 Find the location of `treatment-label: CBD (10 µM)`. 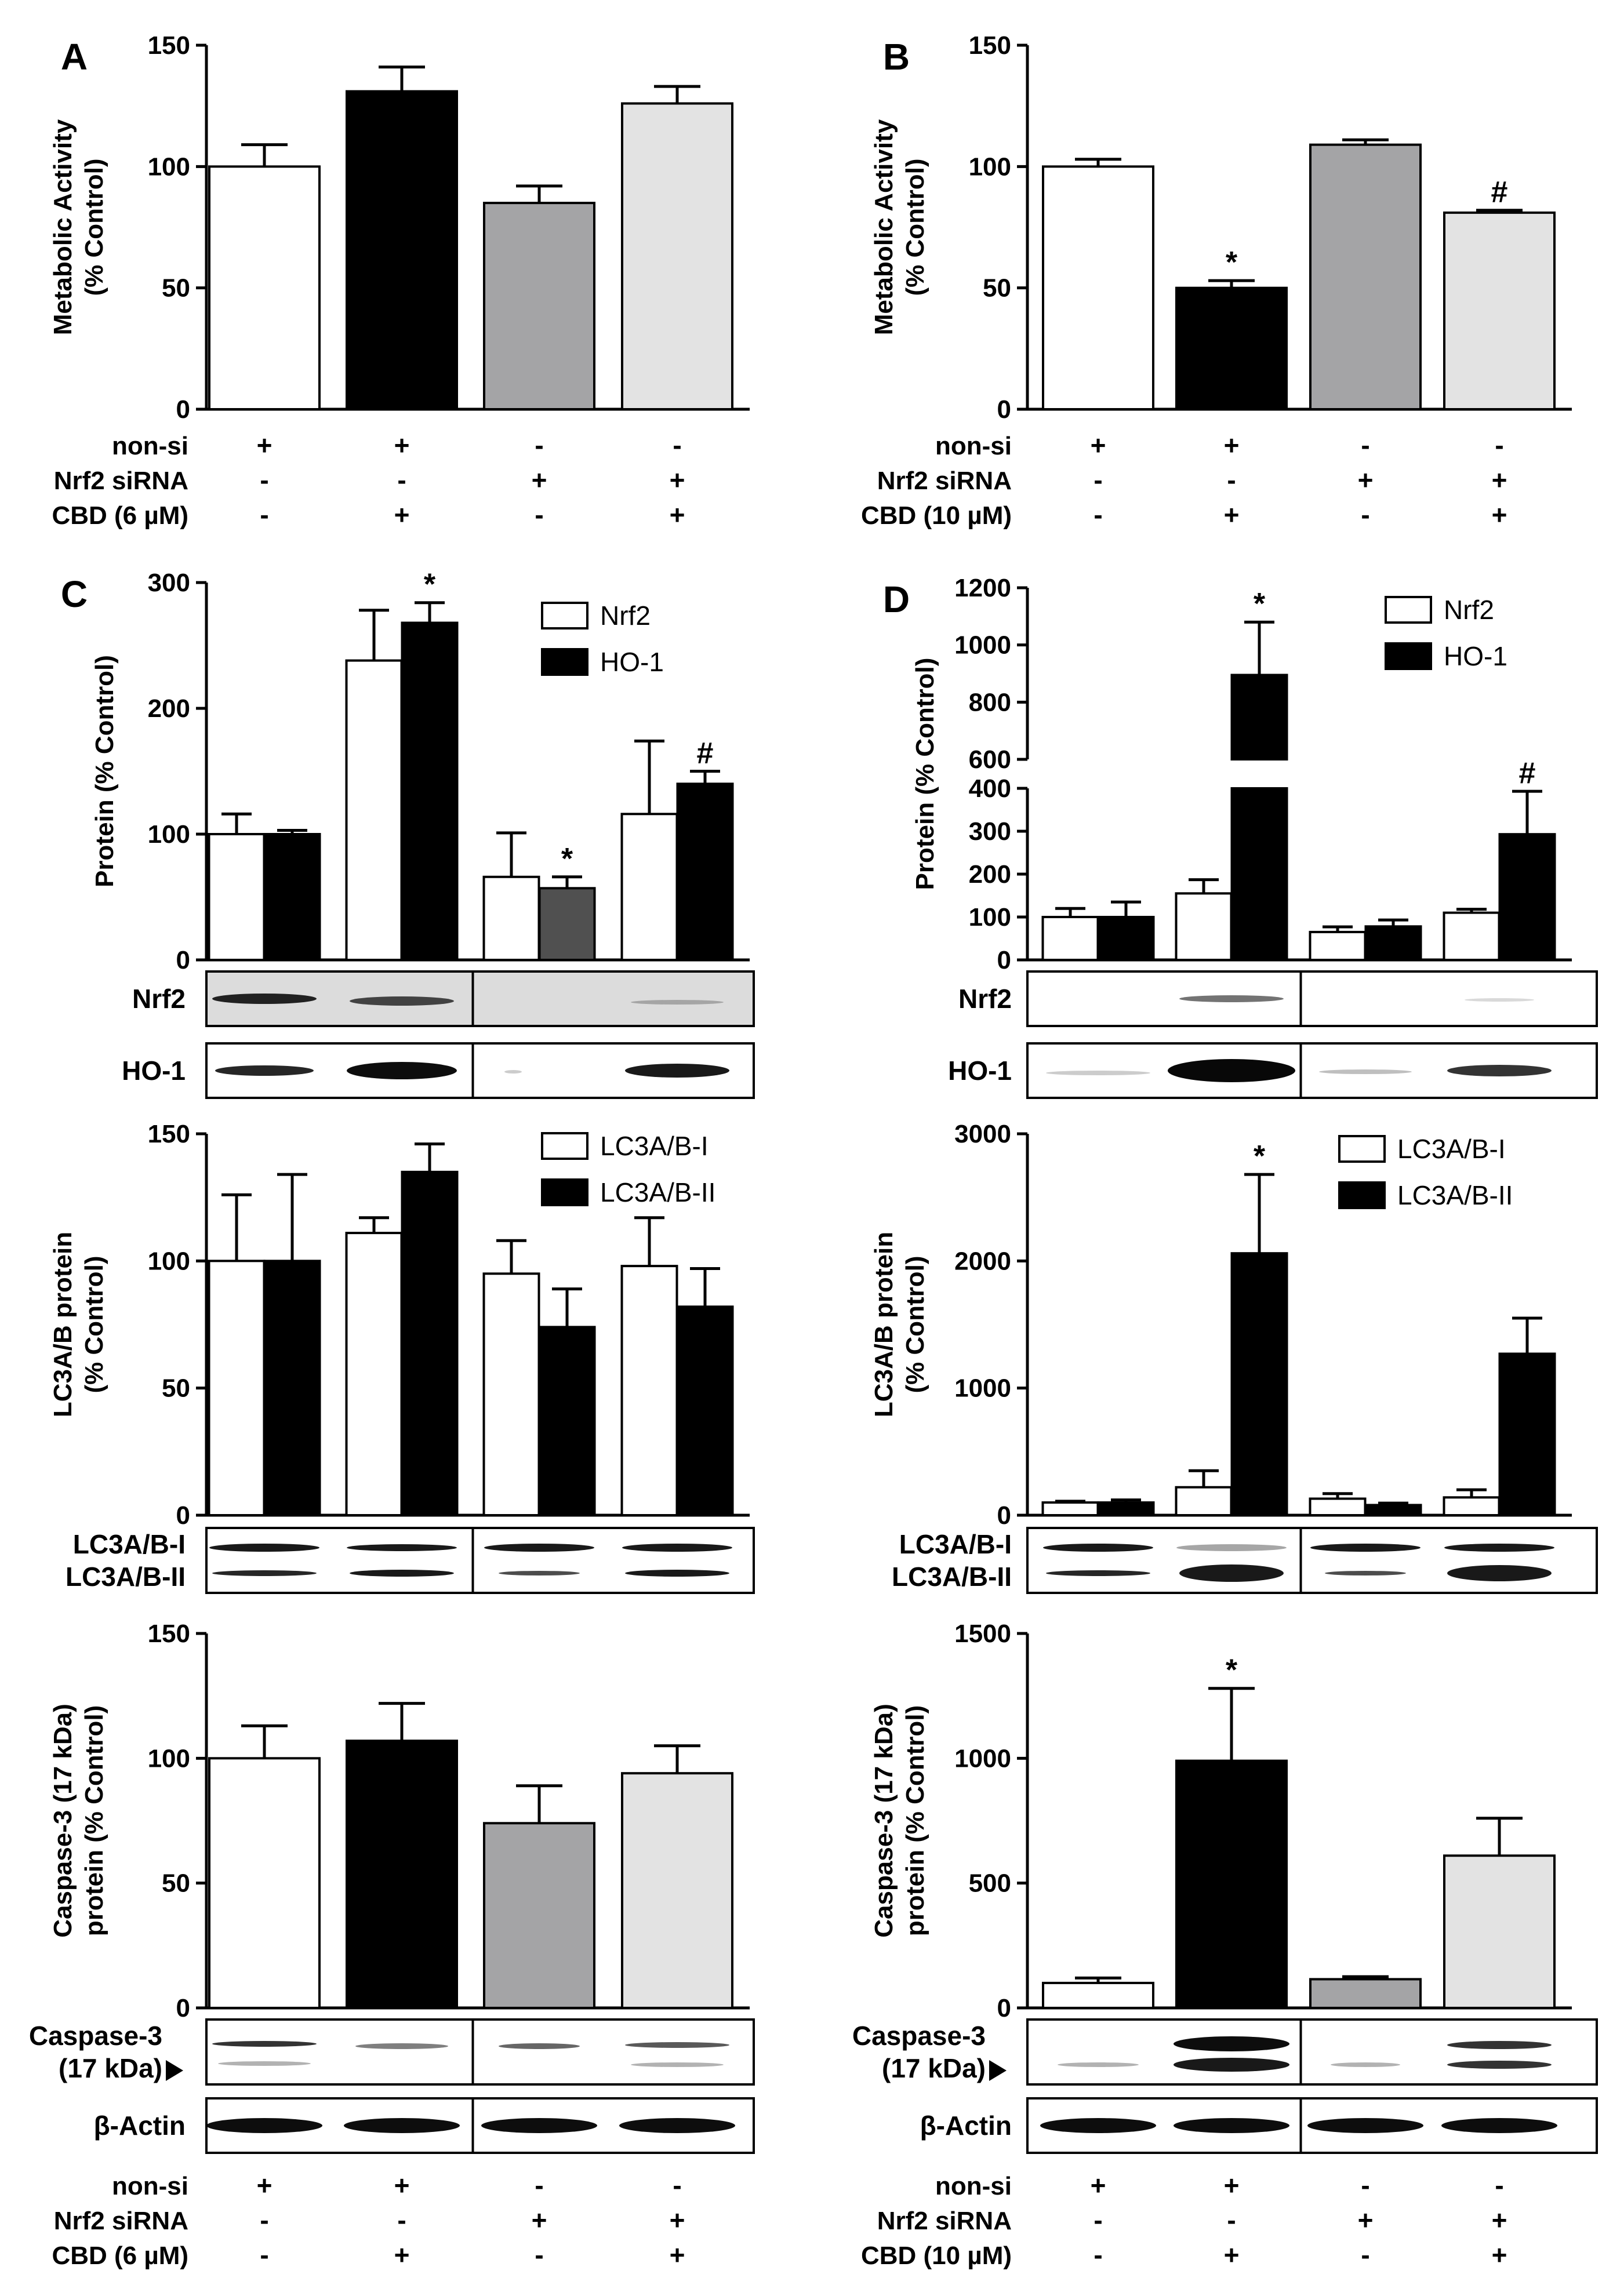

treatment-label: CBD (10 µM) is located at coordinates (936, 515).